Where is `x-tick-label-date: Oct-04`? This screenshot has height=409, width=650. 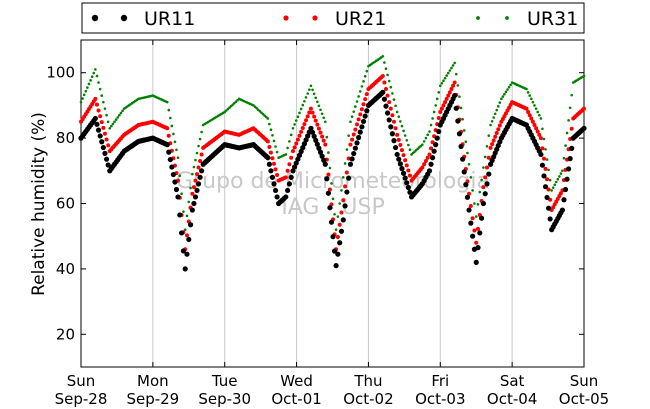 x-tick-label-date: Oct-04 is located at coordinates (512, 399).